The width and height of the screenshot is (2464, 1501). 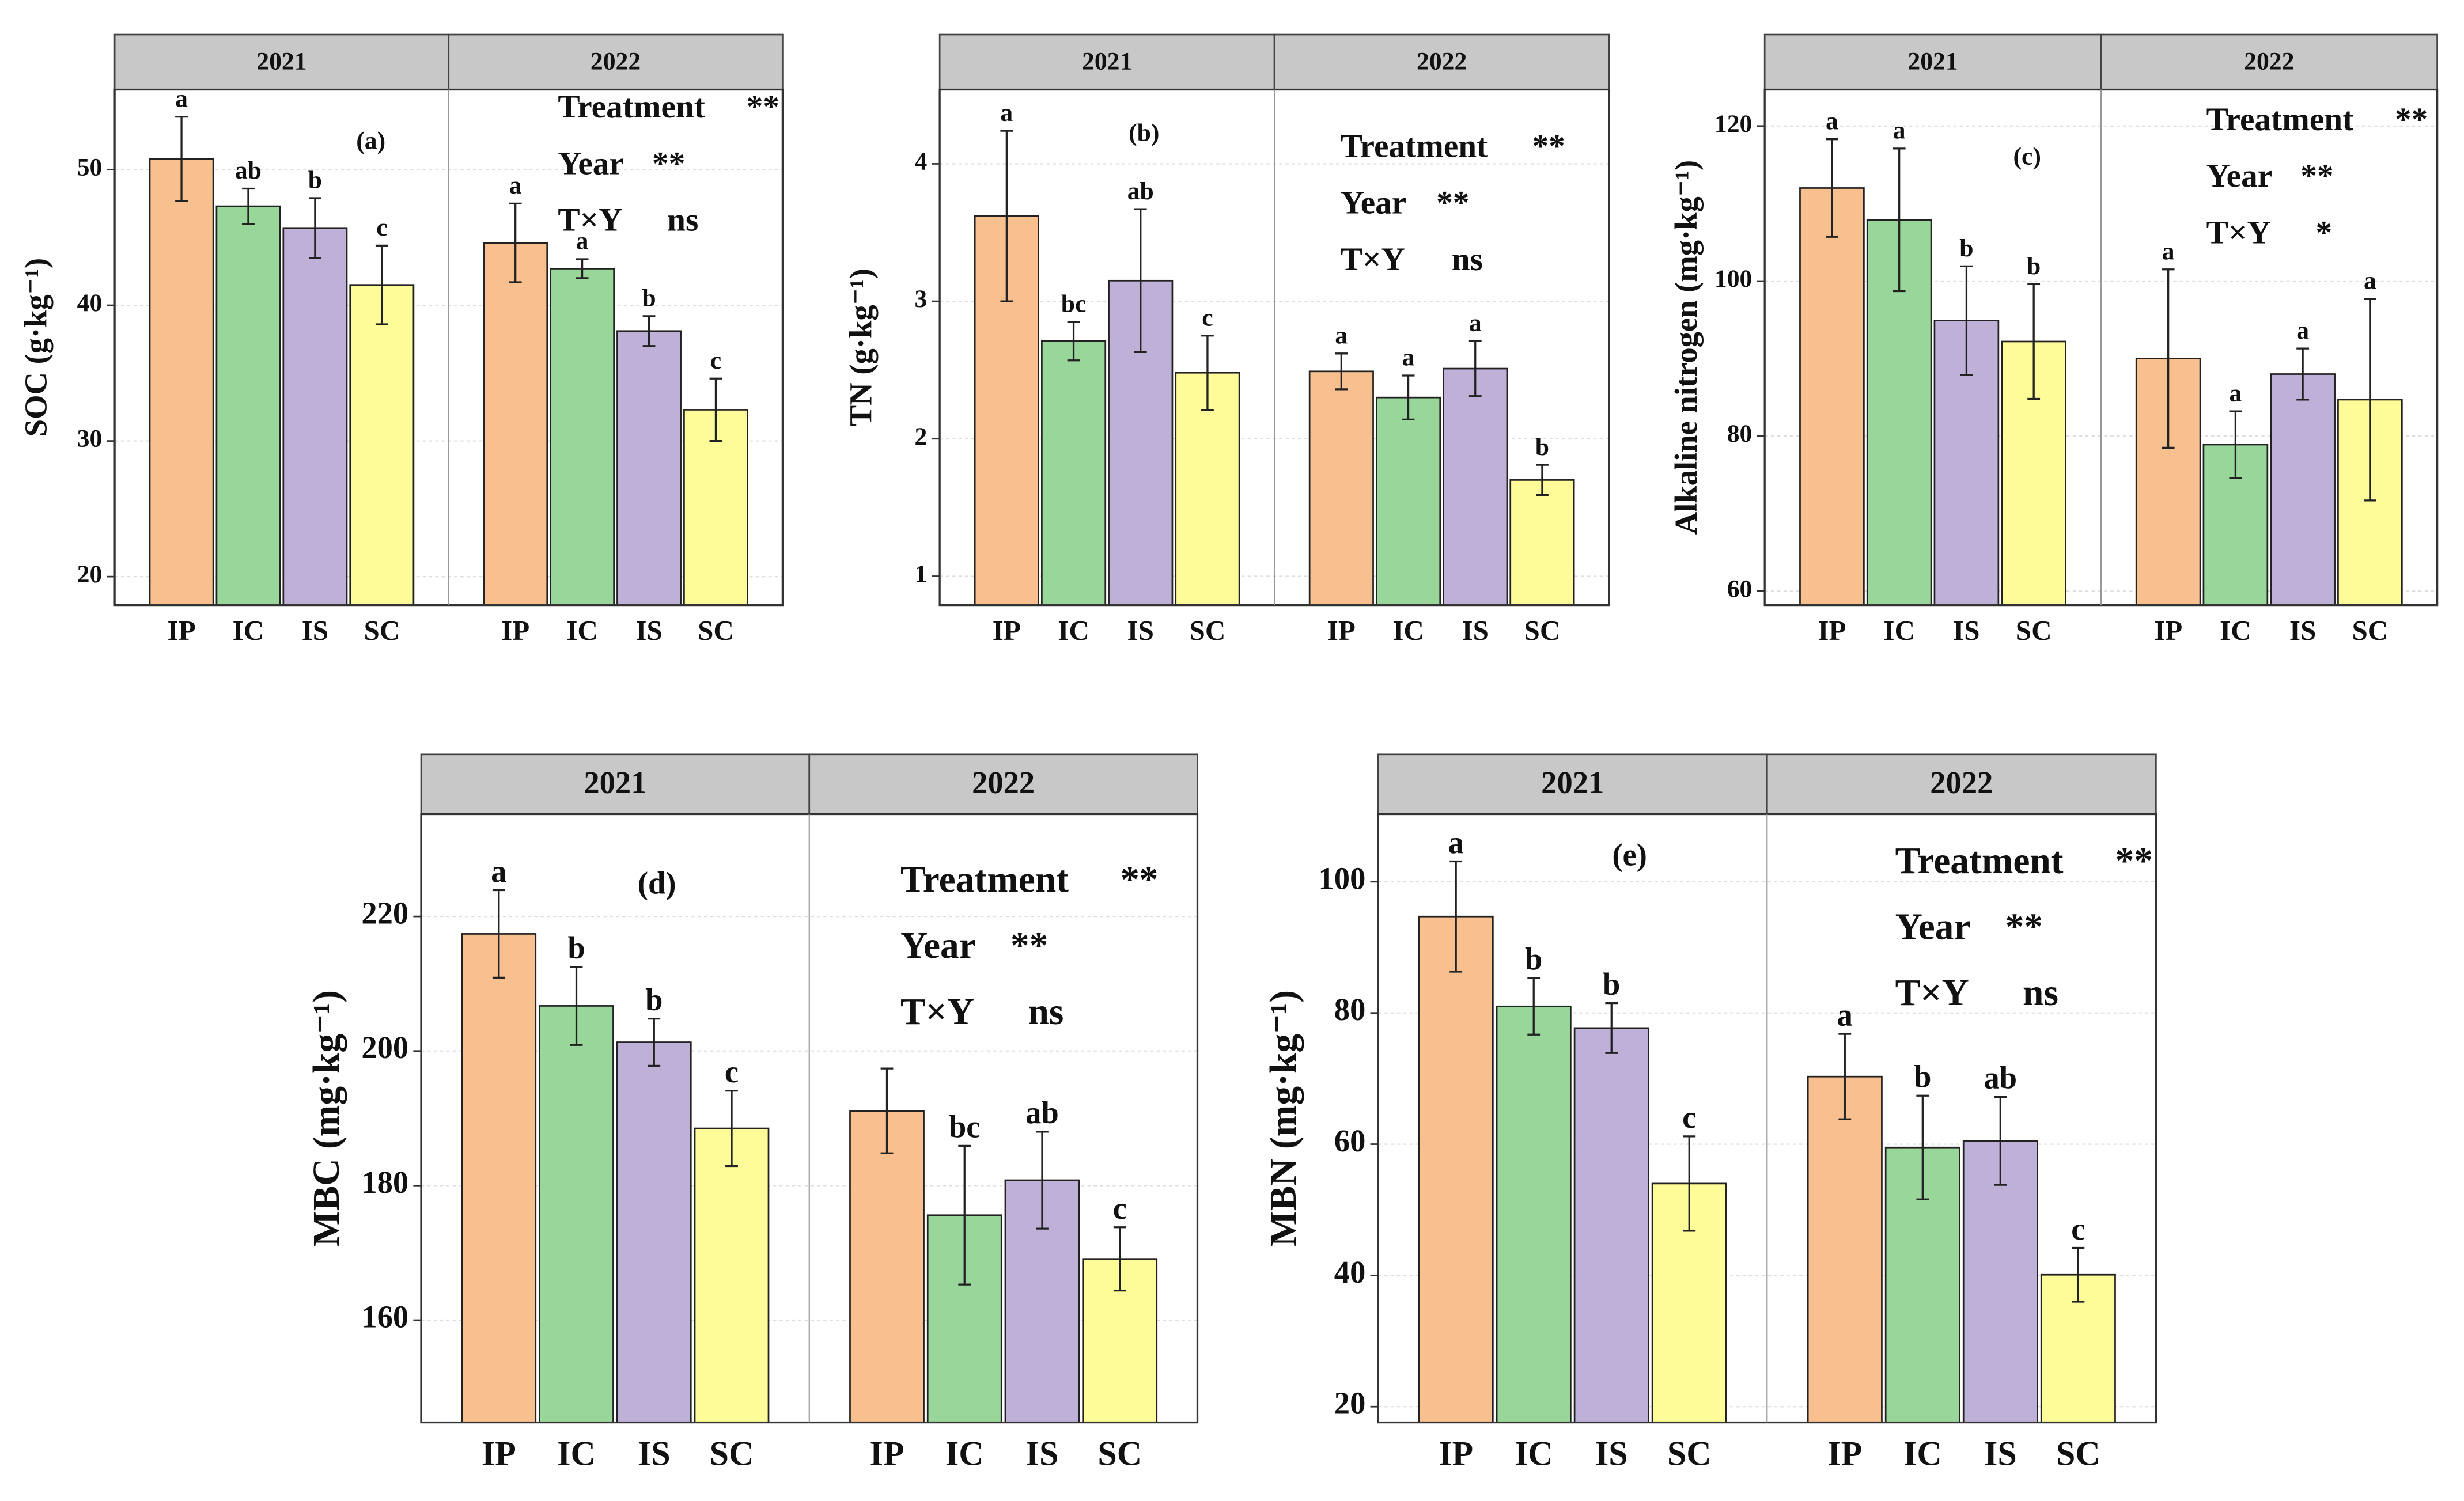 What do you see at coordinates (1042, 1112) in the screenshot?
I see `significance-letter: ab` at bounding box center [1042, 1112].